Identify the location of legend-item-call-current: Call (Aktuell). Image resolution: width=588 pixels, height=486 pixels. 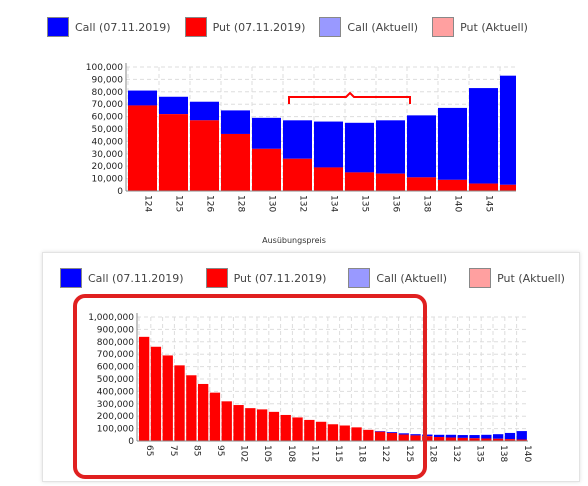
(368, 27).